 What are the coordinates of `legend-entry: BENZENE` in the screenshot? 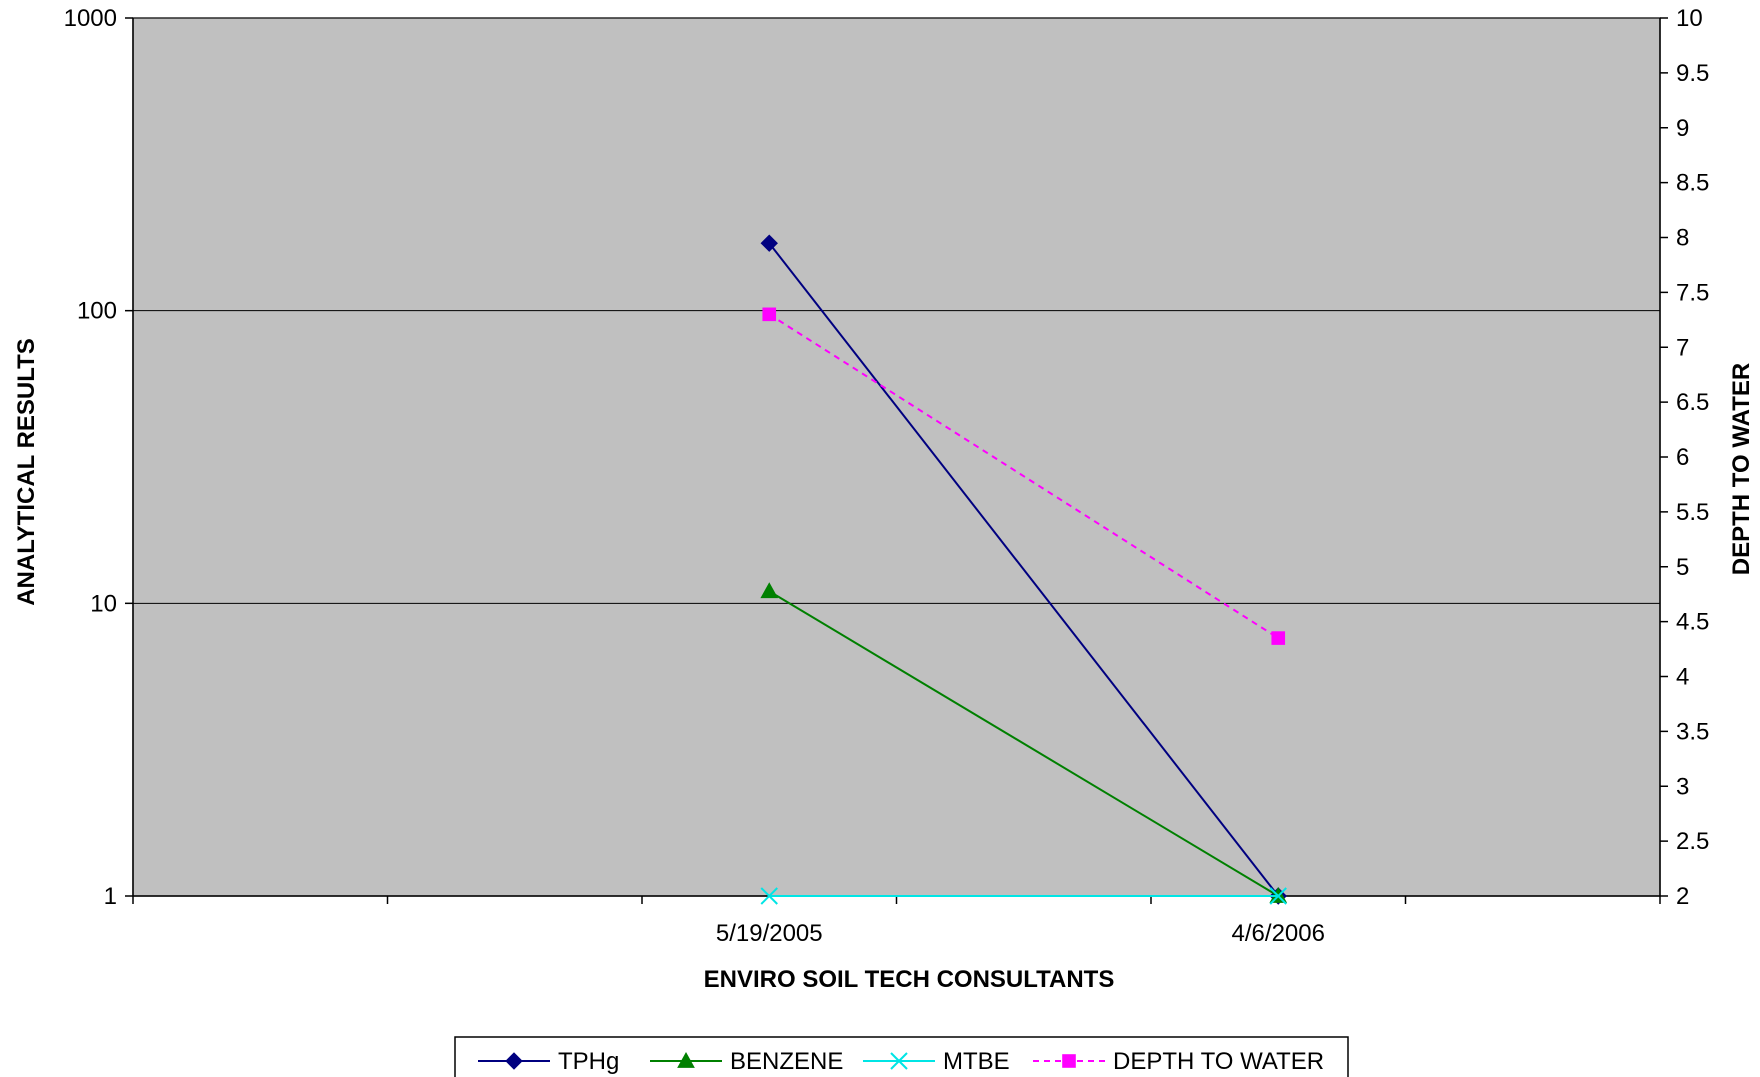 It's located at (746, 1061).